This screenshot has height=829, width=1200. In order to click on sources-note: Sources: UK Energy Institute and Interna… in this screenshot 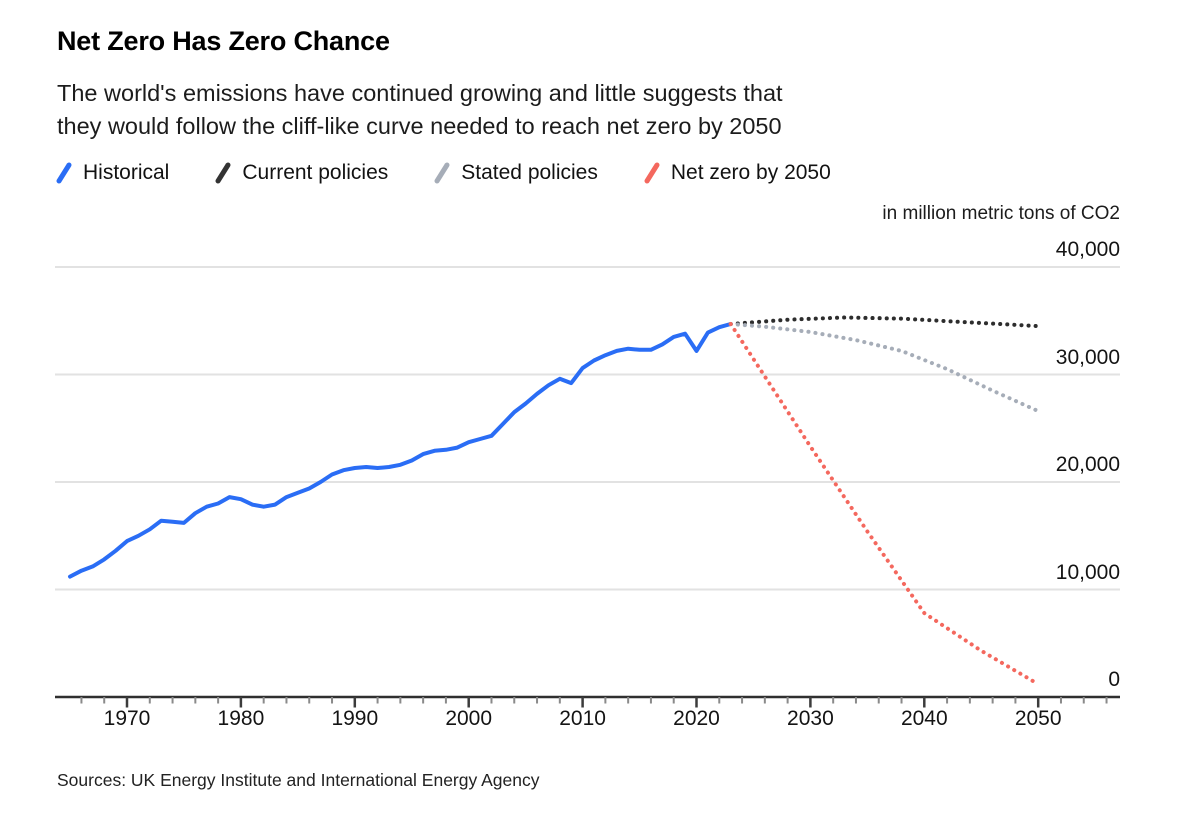, I will do `click(298, 780)`.